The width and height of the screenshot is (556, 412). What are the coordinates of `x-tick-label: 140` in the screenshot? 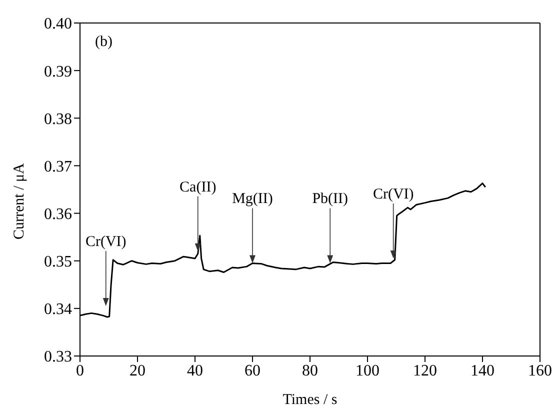 It's located at (482, 371).